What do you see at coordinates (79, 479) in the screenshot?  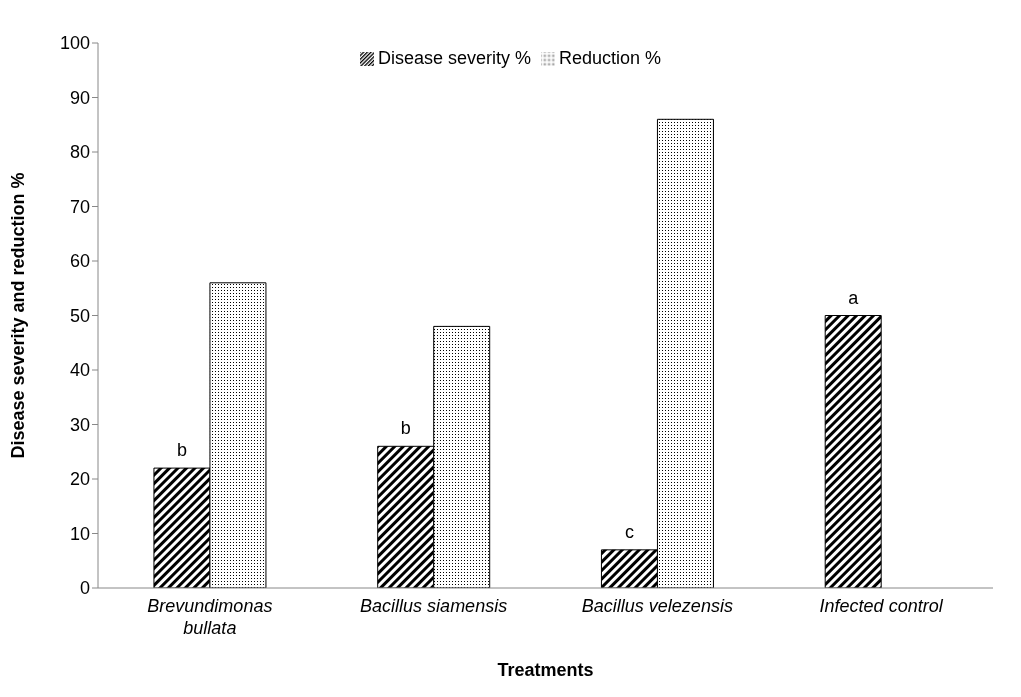 I see `y-tick-label: 20` at bounding box center [79, 479].